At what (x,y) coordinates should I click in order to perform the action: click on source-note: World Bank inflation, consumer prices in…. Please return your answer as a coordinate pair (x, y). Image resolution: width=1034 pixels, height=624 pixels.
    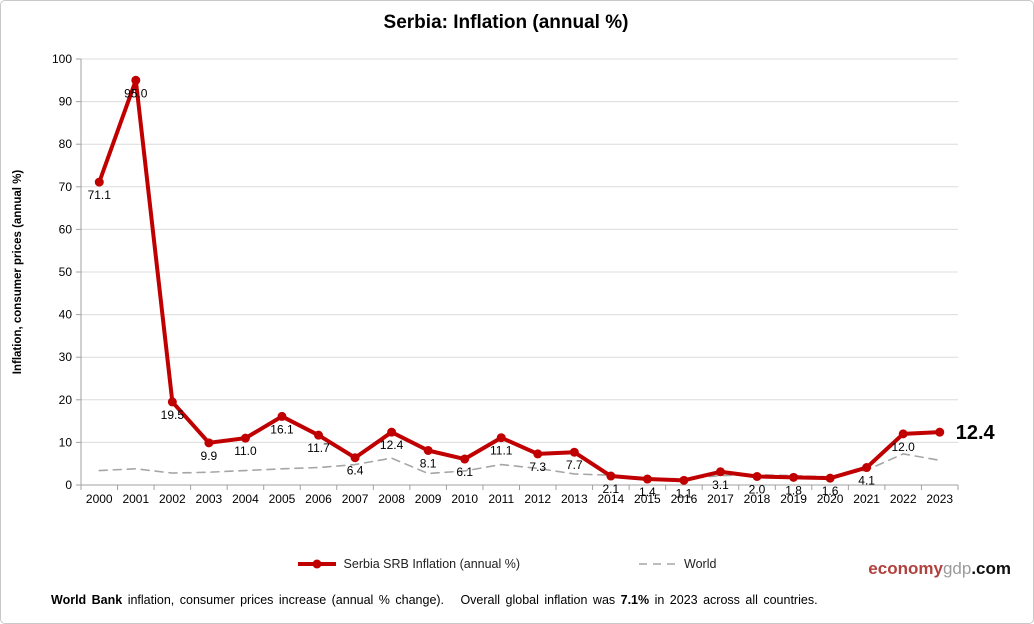
    Looking at the image, I should click on (526, 600).